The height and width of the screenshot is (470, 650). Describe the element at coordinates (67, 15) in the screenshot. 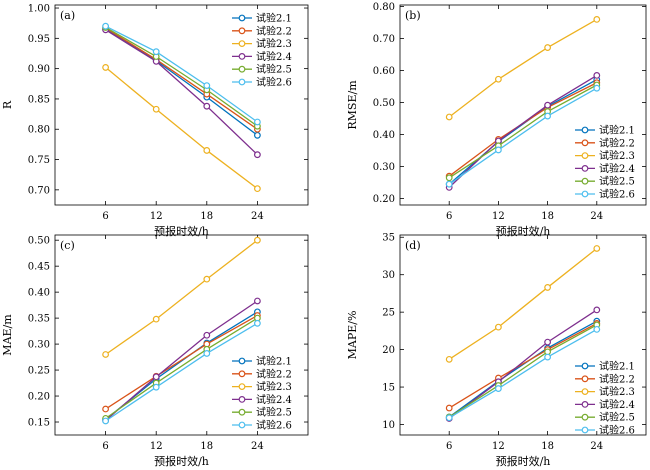

I see `panel-tag: (a)` at that location.